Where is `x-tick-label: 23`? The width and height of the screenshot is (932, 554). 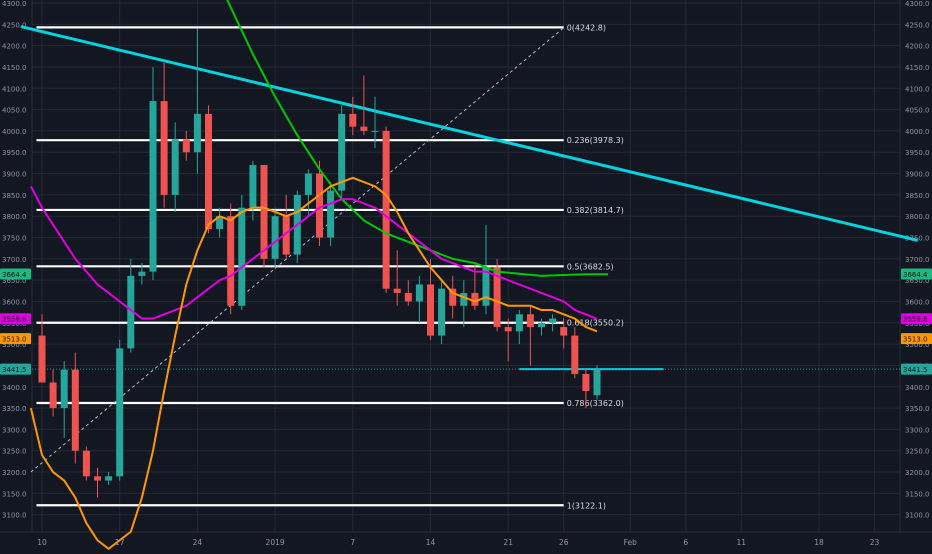 x-tick-label: 23 is located at coordinates (875, 542).